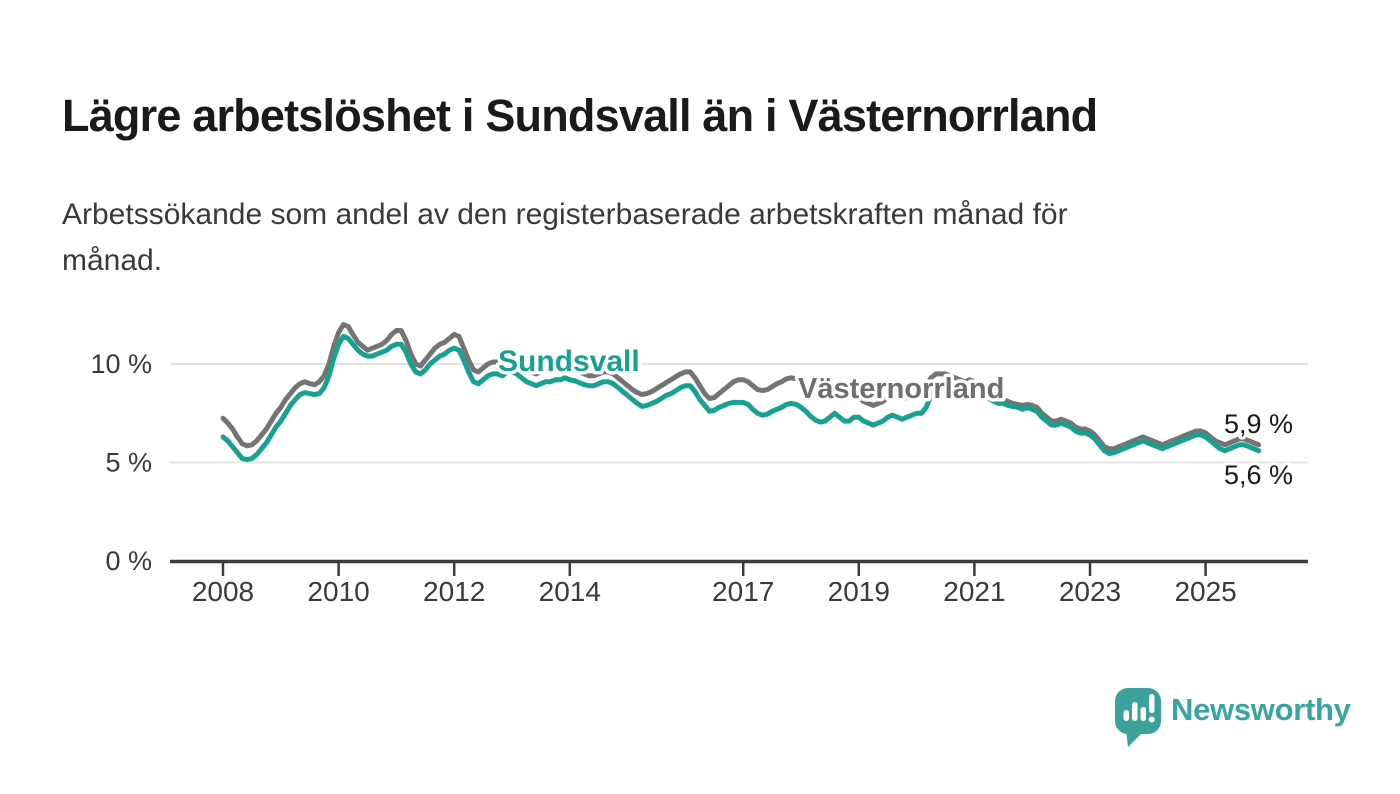 The height and width of the screenshot is (794, 1400). I want to click on y-tick-label: 0 %, so click(128, 561).